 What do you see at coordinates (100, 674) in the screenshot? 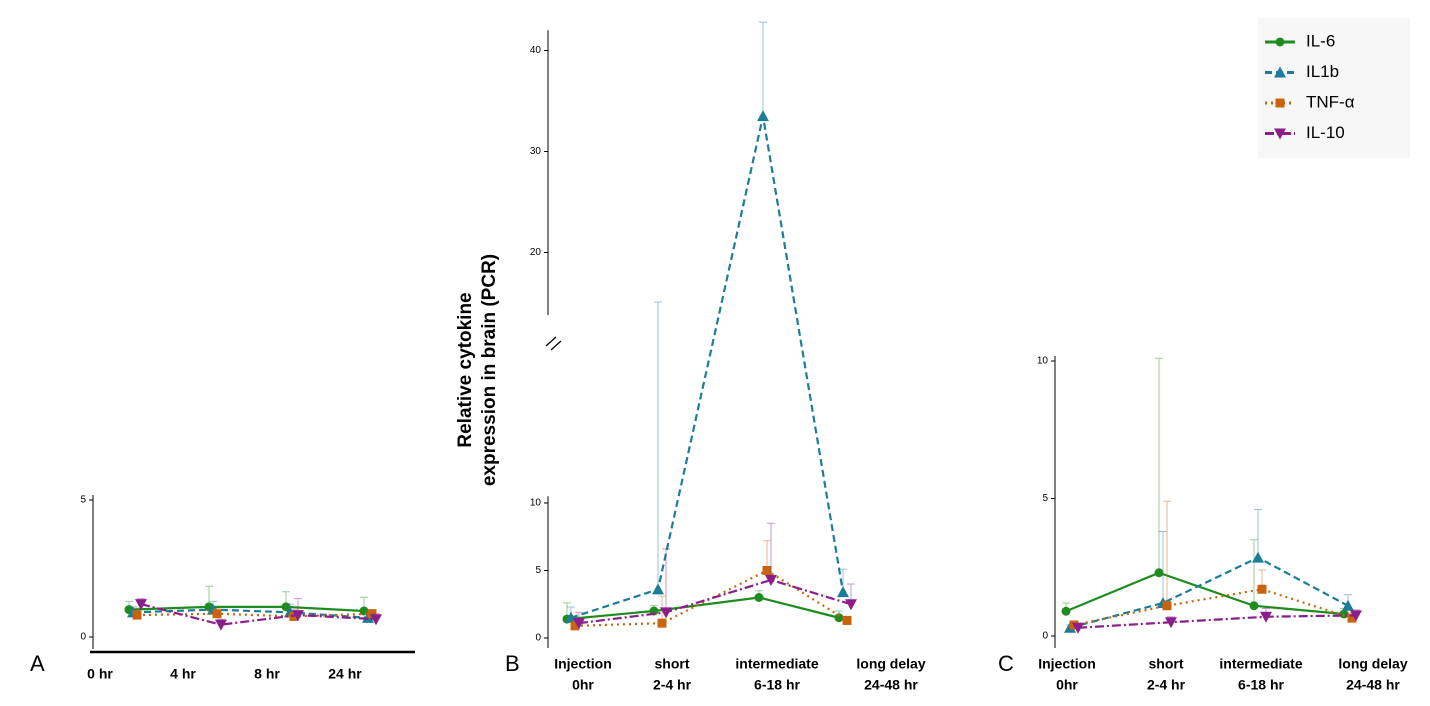
I see `x-tick-label: 0 hr` at bounding box center [100, 674].